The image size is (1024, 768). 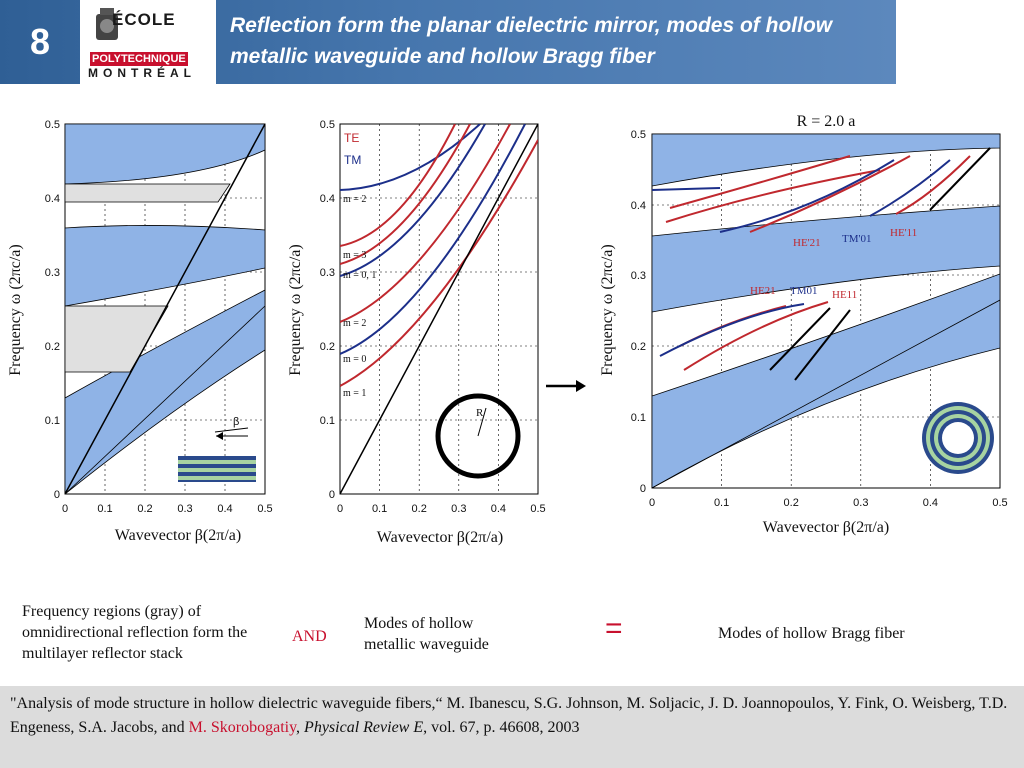 I want to click on mode-label: m = 3, so click(x=354, y=255).